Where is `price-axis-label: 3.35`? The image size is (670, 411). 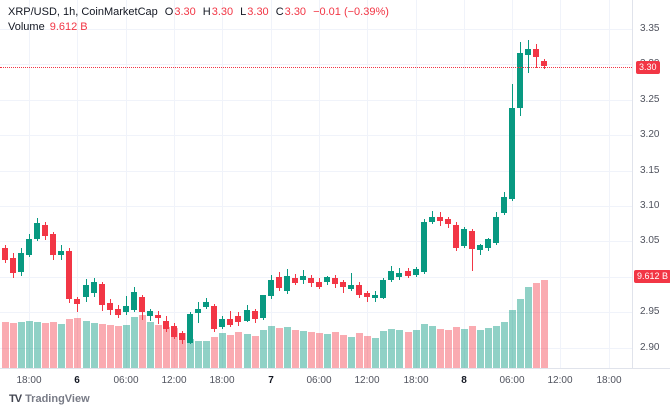
price-axis-label: 3.35 is located at coordinates (650, 28).